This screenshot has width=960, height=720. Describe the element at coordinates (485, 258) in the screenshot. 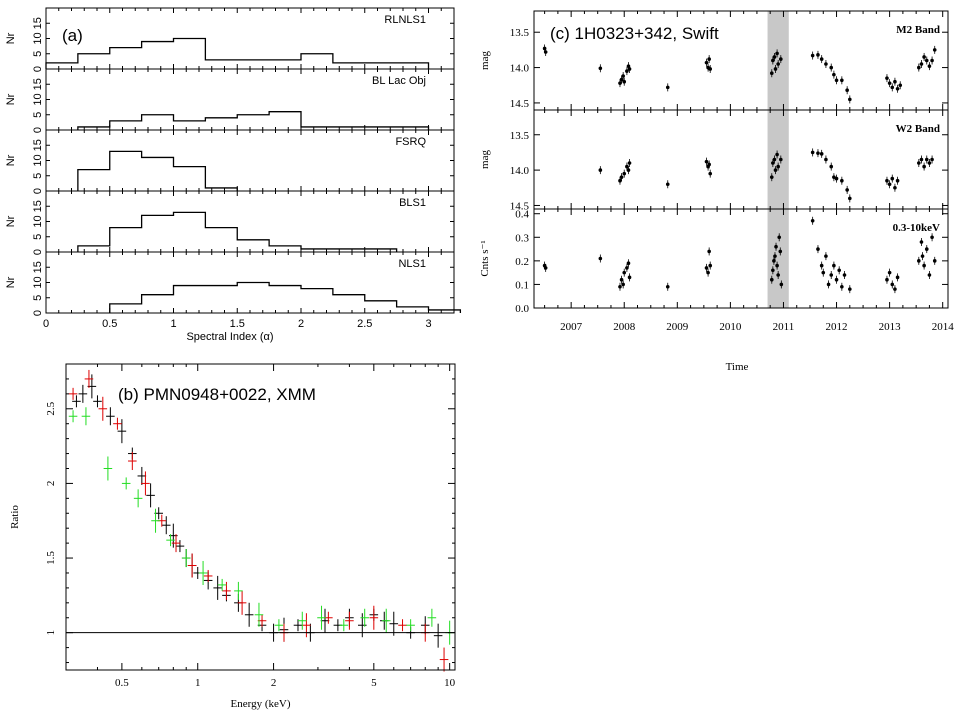

I see `y-axis-label: Cnts s⁻¹` at that location.